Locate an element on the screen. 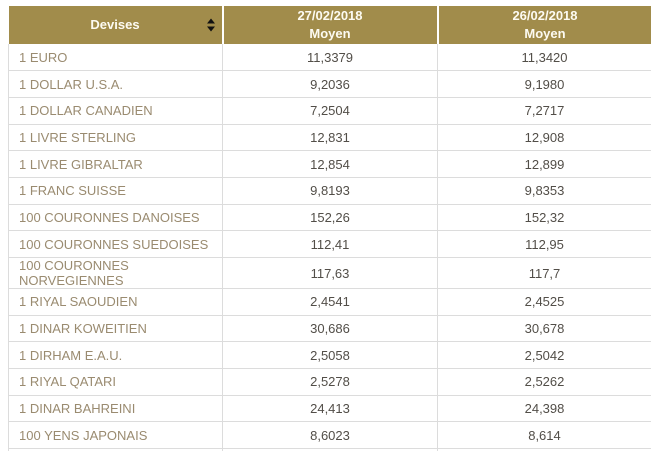  rate-value-cell-date1: 117,63 is located at coordinates (330, 273).